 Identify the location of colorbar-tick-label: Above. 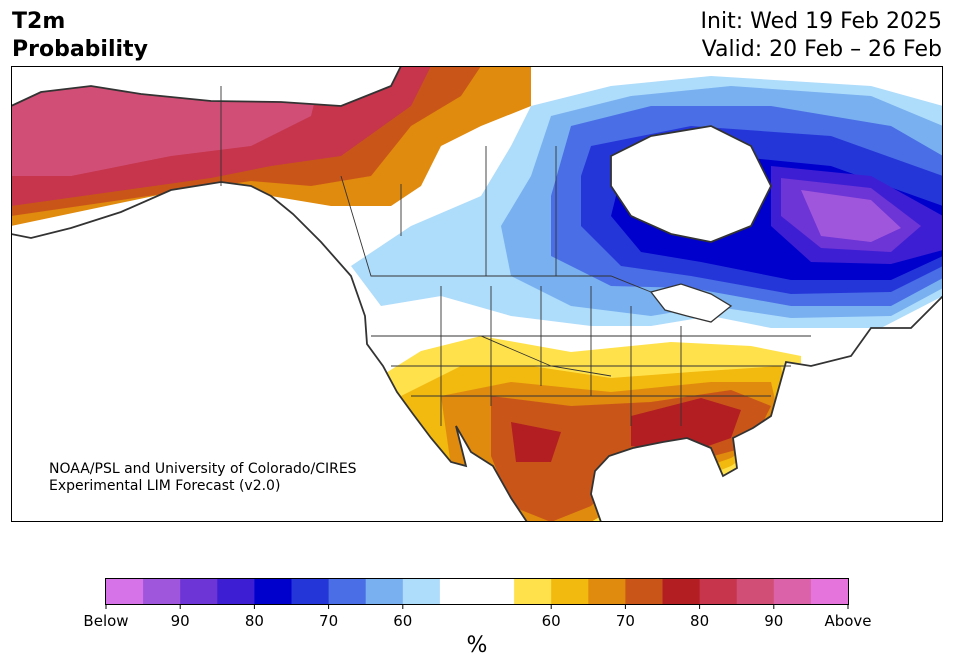
(847, 621).